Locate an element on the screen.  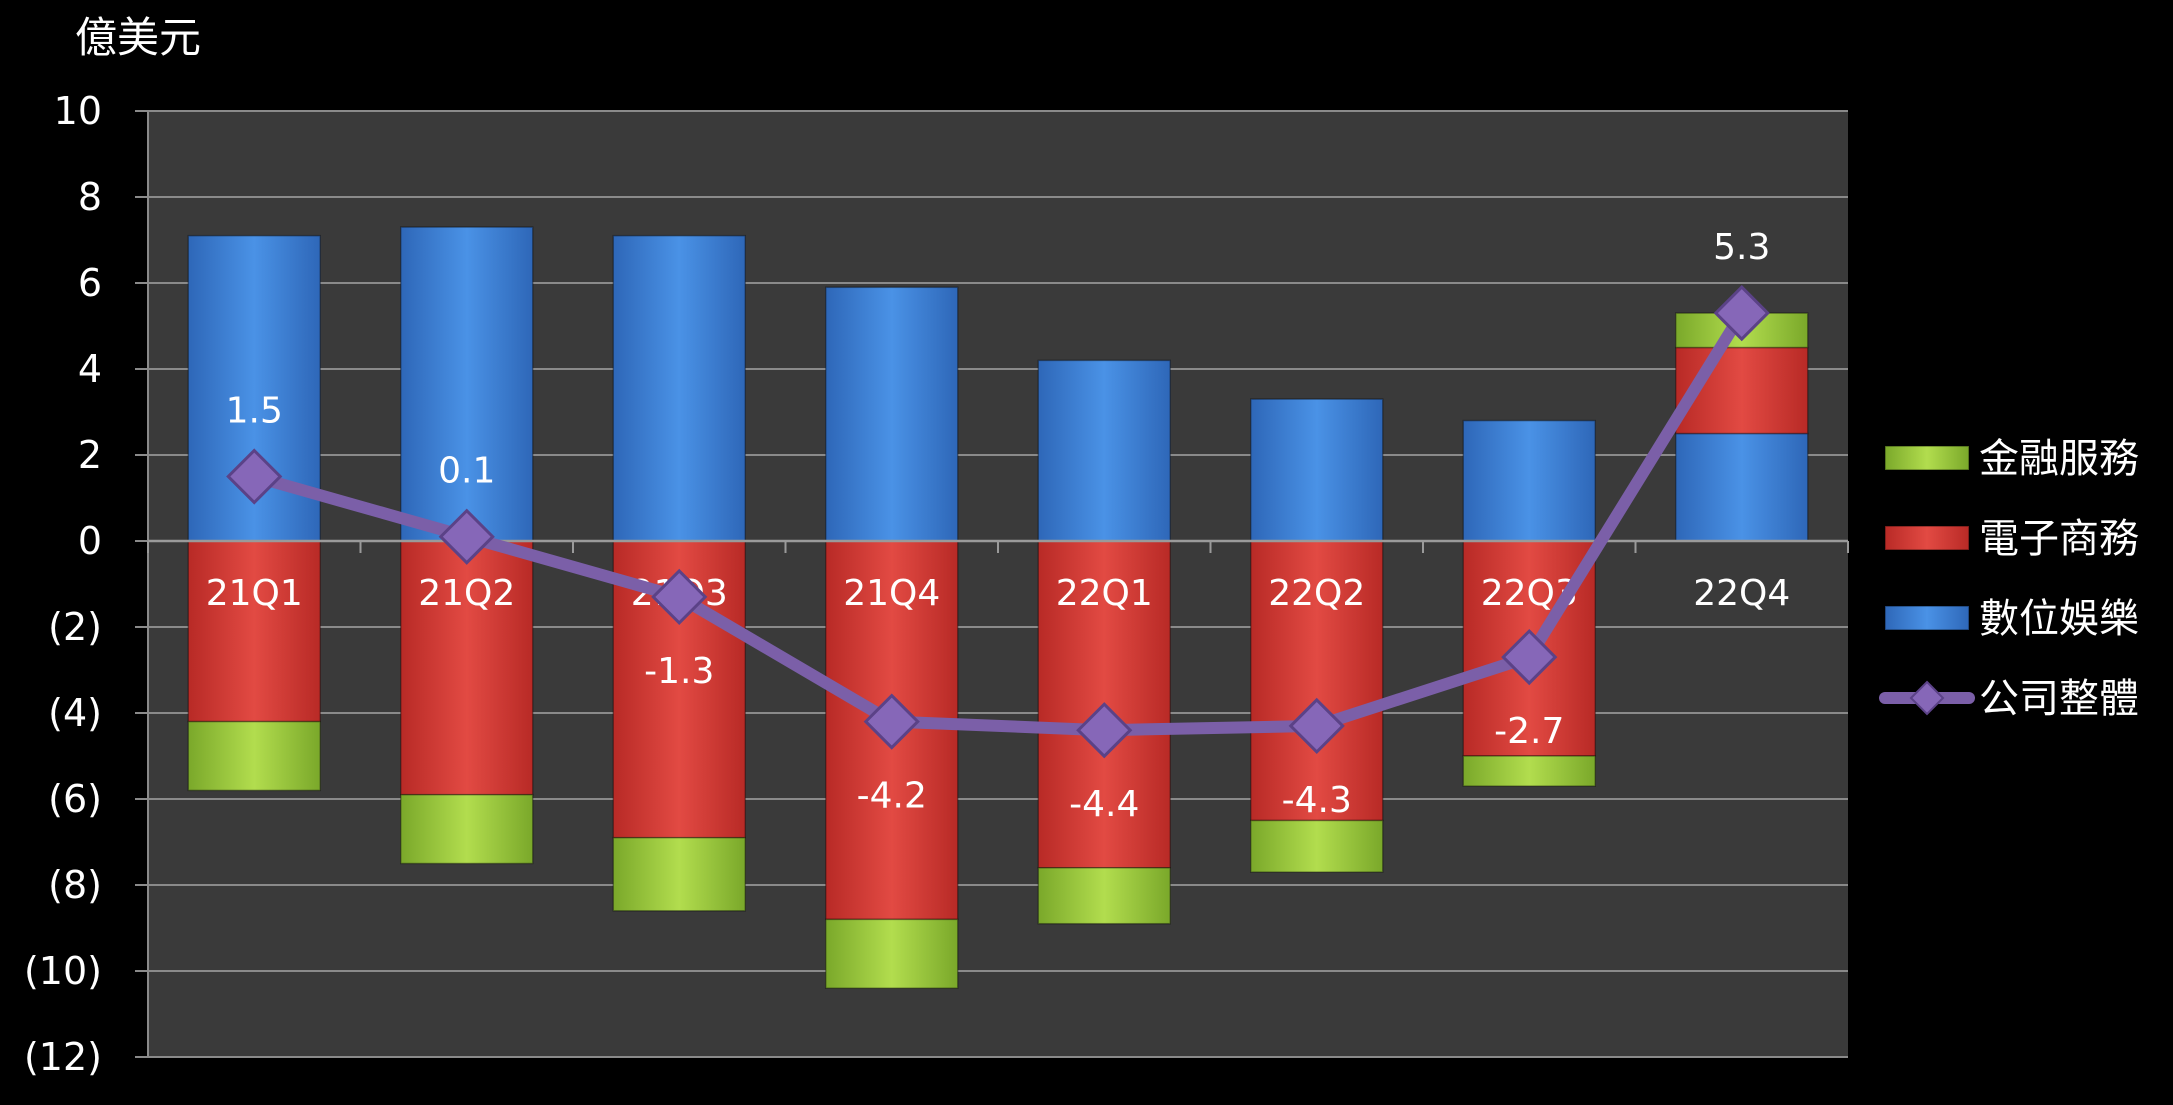
legend-label: 公司整體 is located at coordinates (2059, 699).